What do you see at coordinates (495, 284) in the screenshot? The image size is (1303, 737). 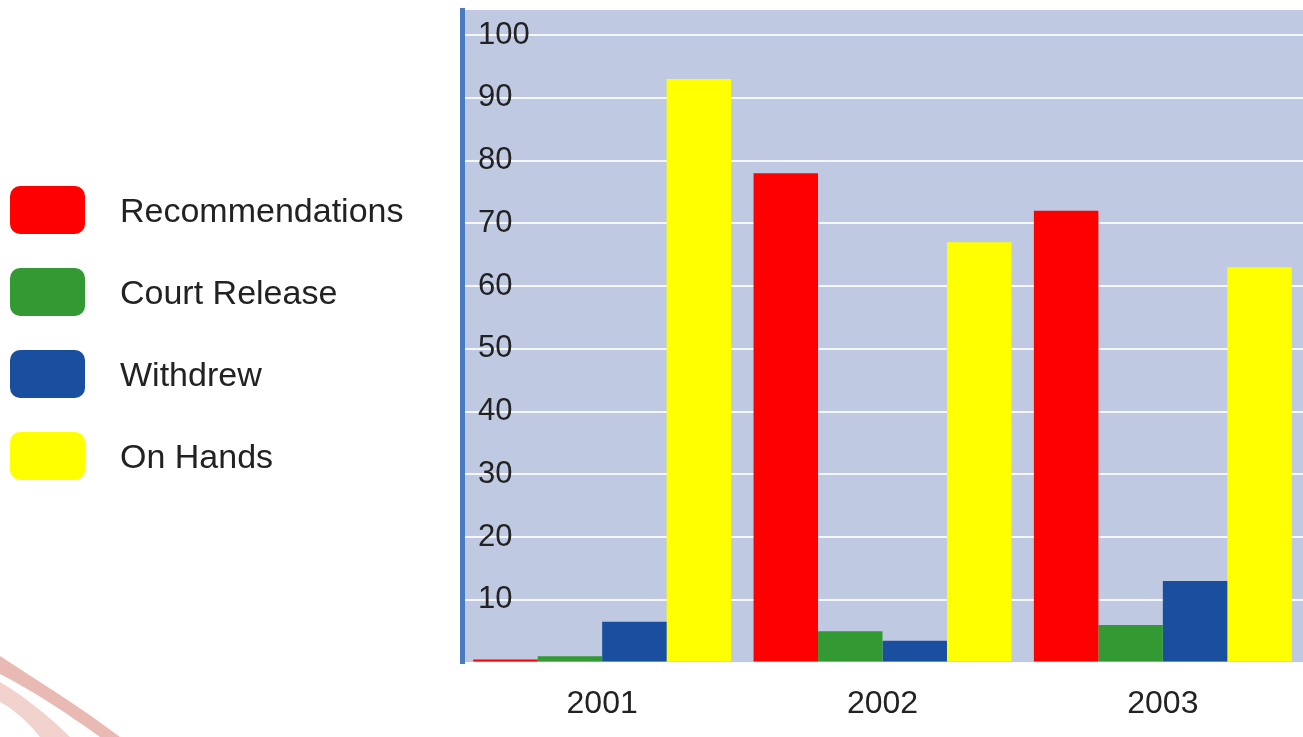 I see `y-tick-label: 60` at bounding box center [495, 284].